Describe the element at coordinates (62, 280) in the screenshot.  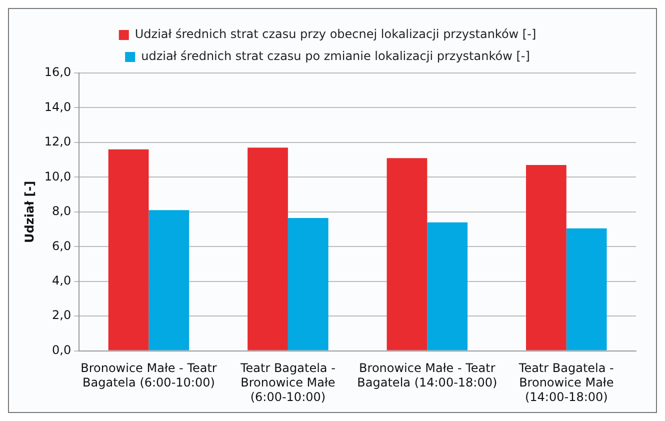
I see `y-tick-label: 4,0` at that location.